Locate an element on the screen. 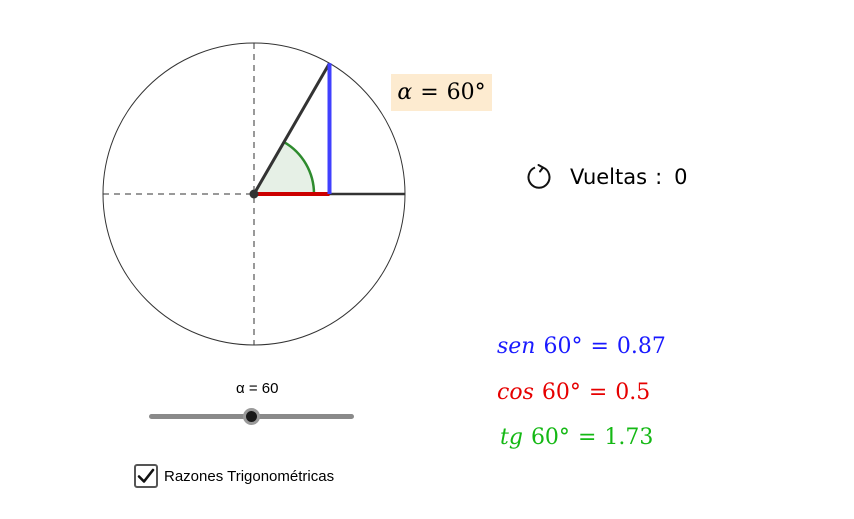 This screenshot has width=854, height=519. rotate-ccw-icon is located at coordinates (539, 177).